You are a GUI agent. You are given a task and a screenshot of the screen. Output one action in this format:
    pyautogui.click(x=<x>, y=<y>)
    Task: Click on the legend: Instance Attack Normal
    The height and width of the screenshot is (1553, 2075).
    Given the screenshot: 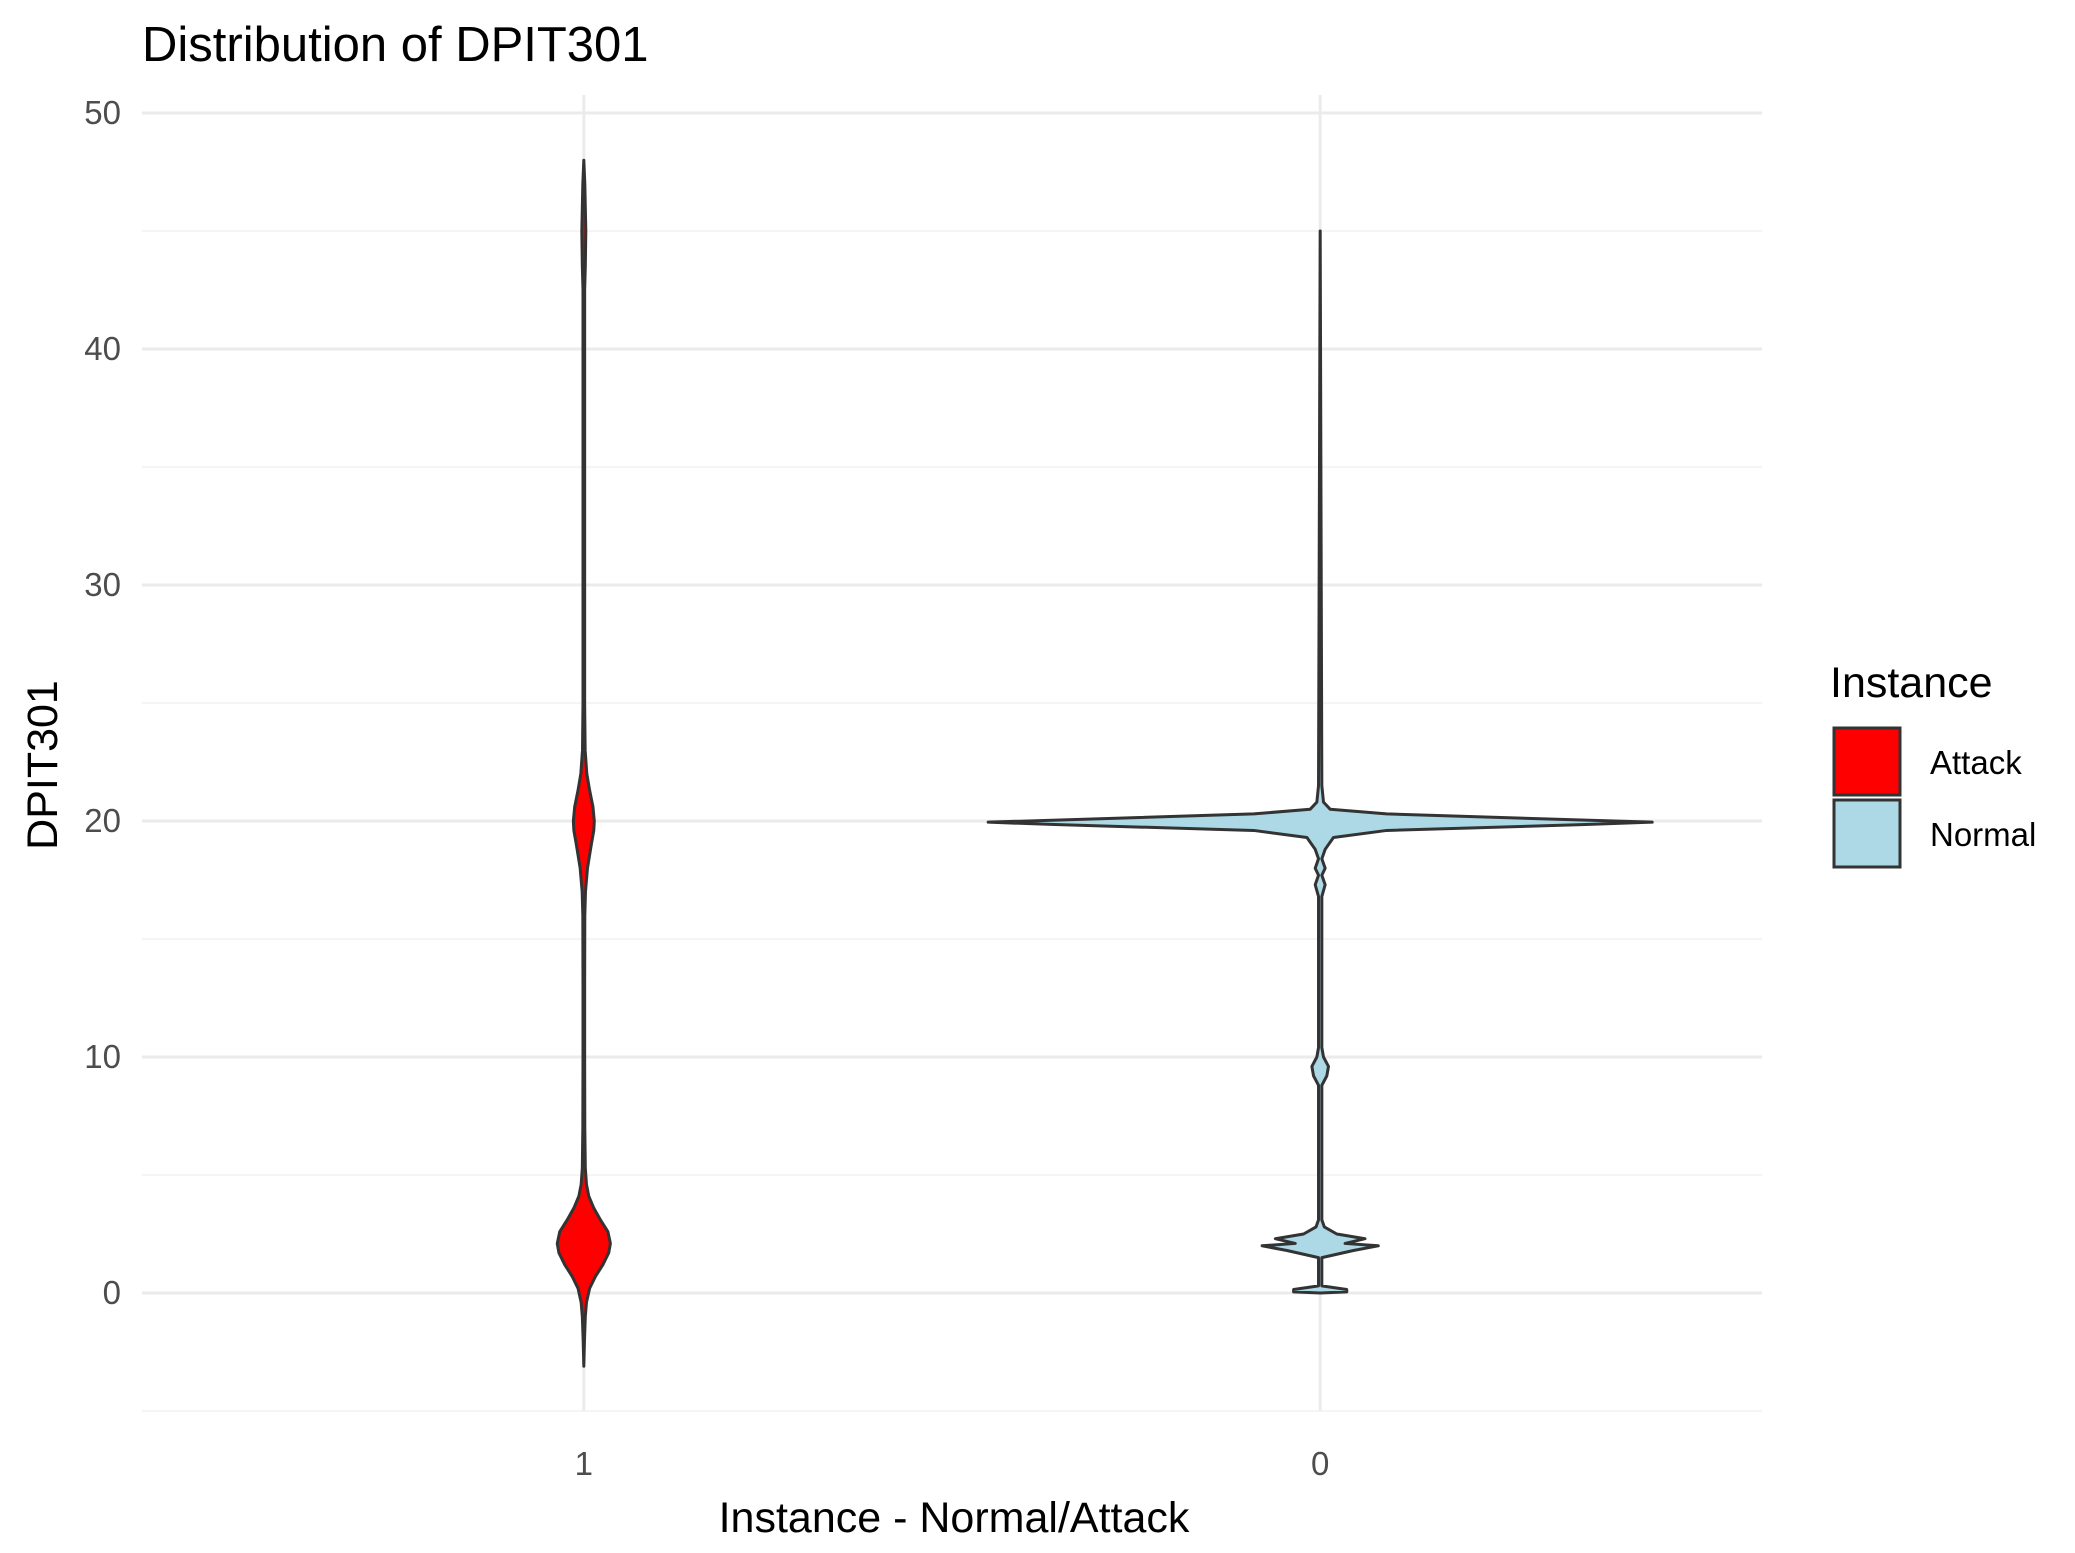 What is the action you would take?
    pyautogui.click(x=1933, y=764)
    